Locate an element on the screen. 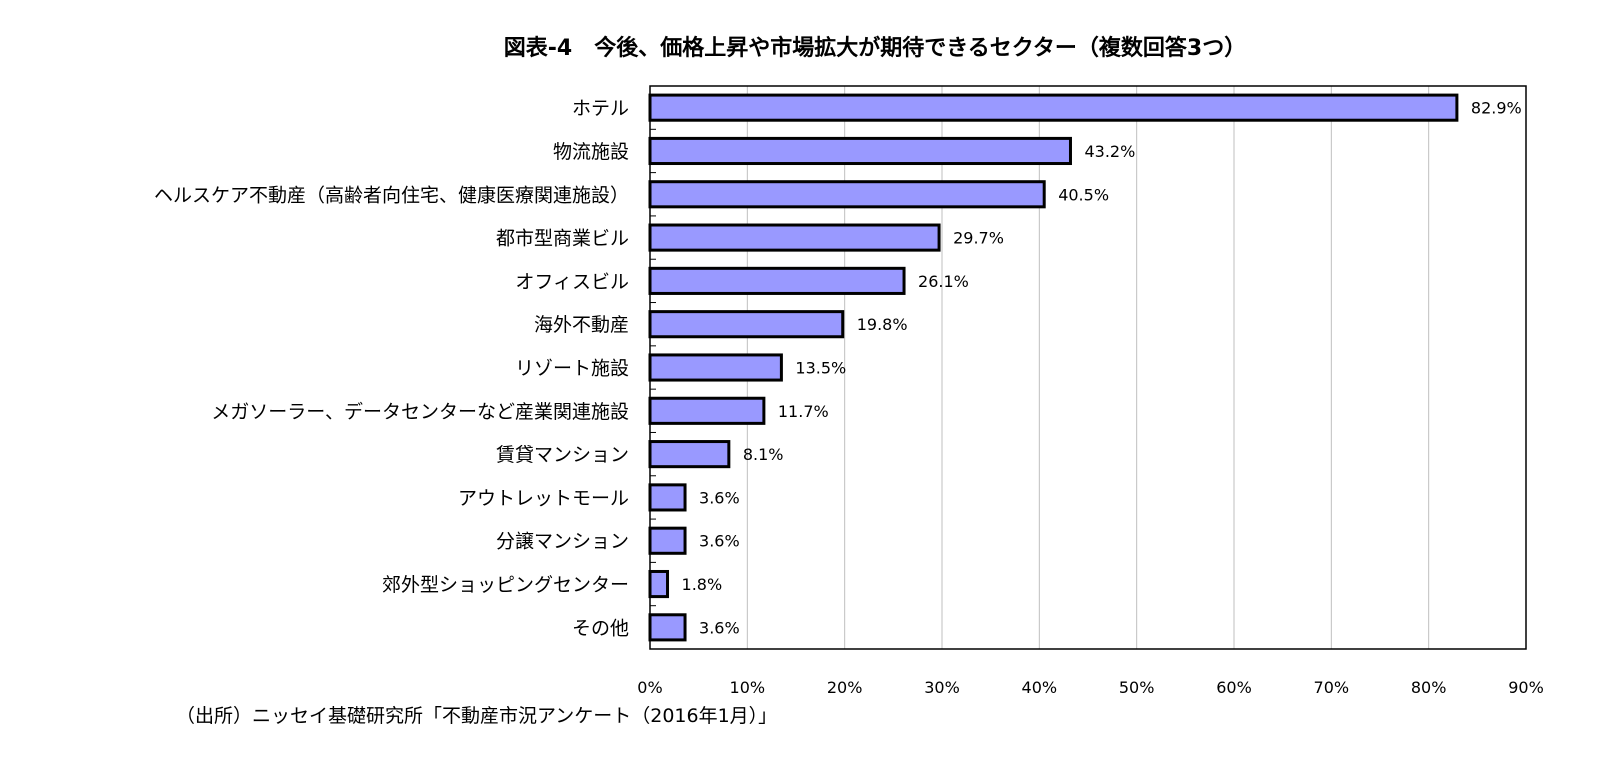  data-label: 40.5% is located at coordinates (1083, 194).